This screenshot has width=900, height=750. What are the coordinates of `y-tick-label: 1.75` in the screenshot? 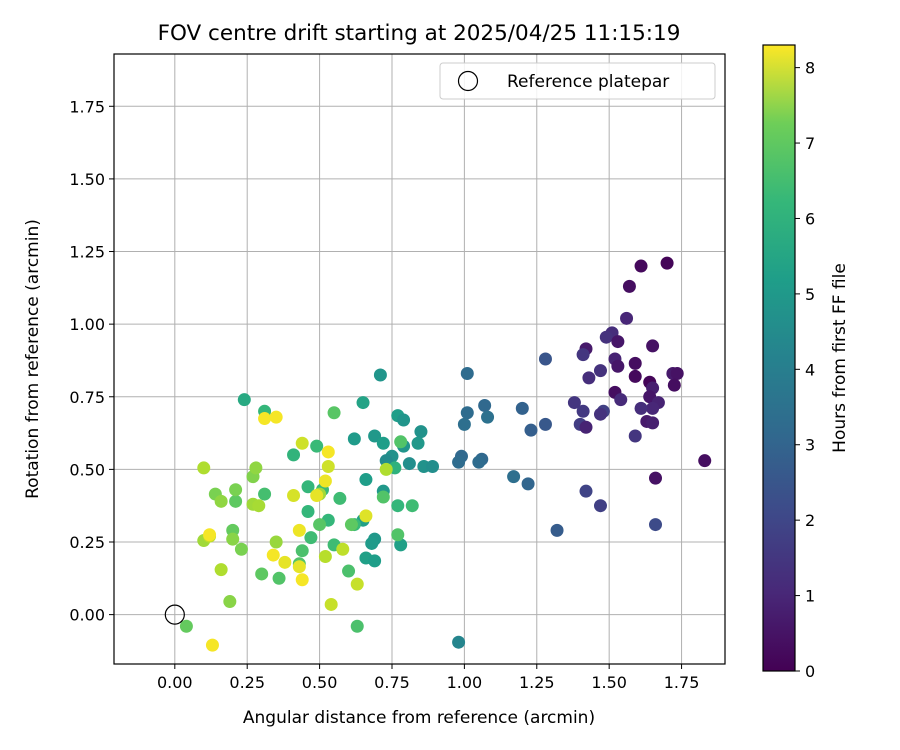 It's located at (87, 106).